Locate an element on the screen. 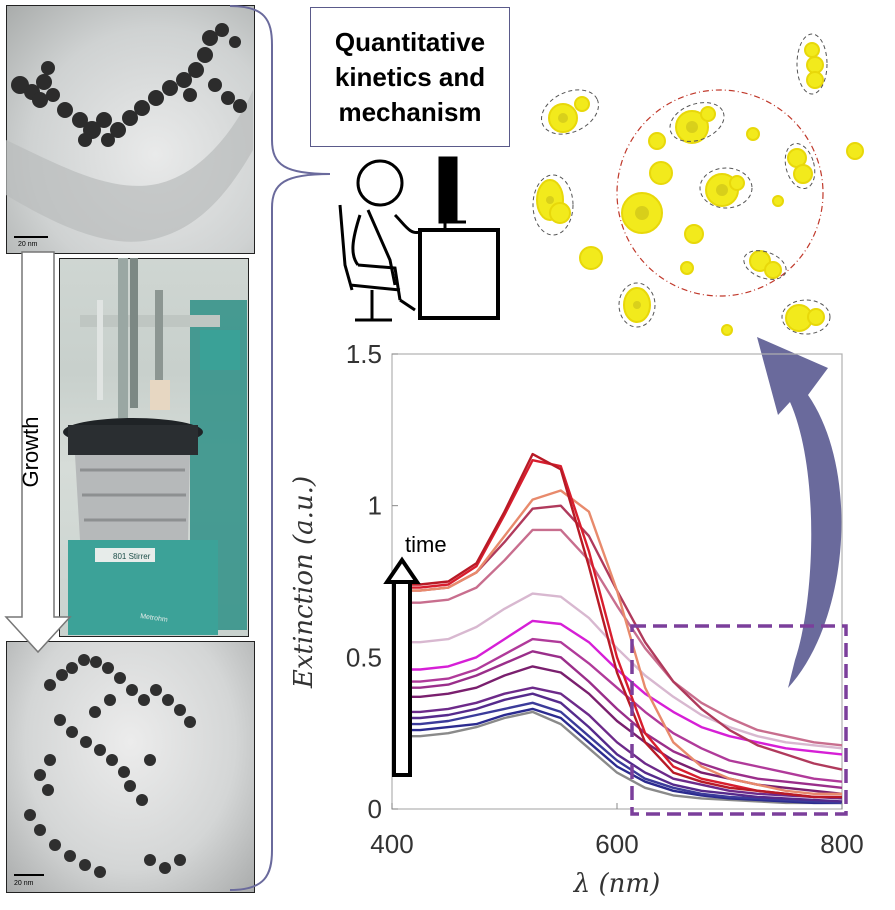 The image size is (895, 910). callout-title: Quantitative kinetics and mechanism is located at coordinates (410, 76).